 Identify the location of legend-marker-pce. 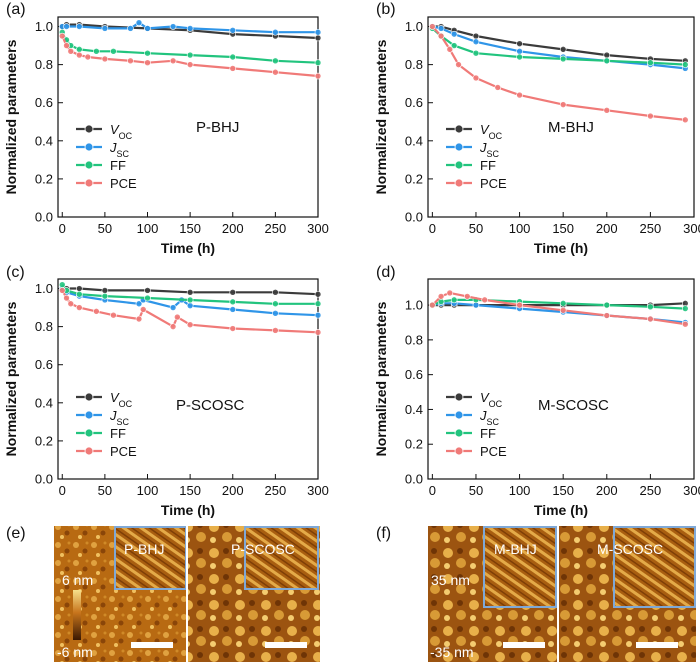
(459, 183).